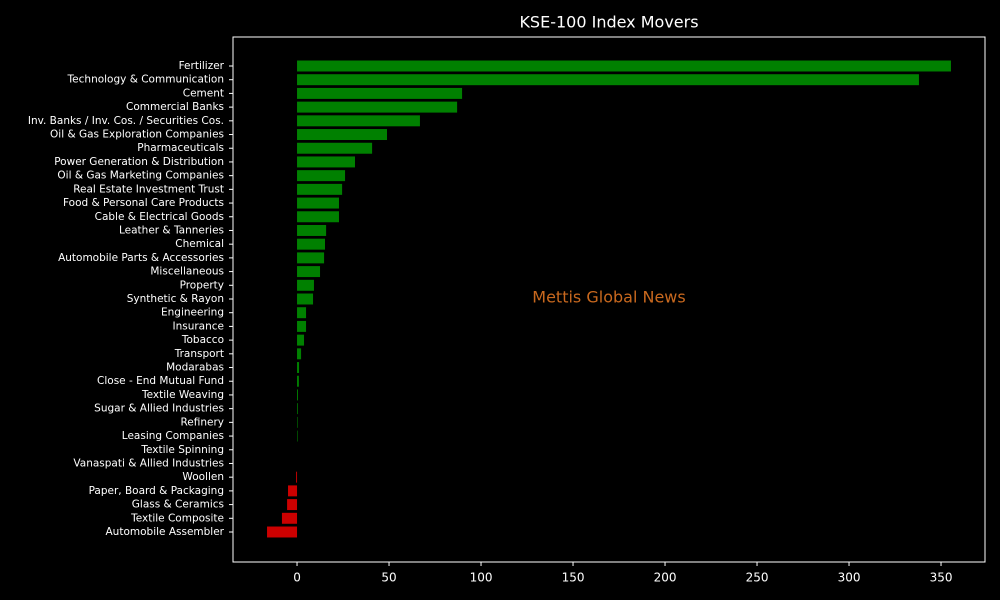 The image size is (1000, 600). Describe the element at coordinates (160, 381) in the screenshot. I see `y-tick-label: Close - End Mutual Fund` at that location.